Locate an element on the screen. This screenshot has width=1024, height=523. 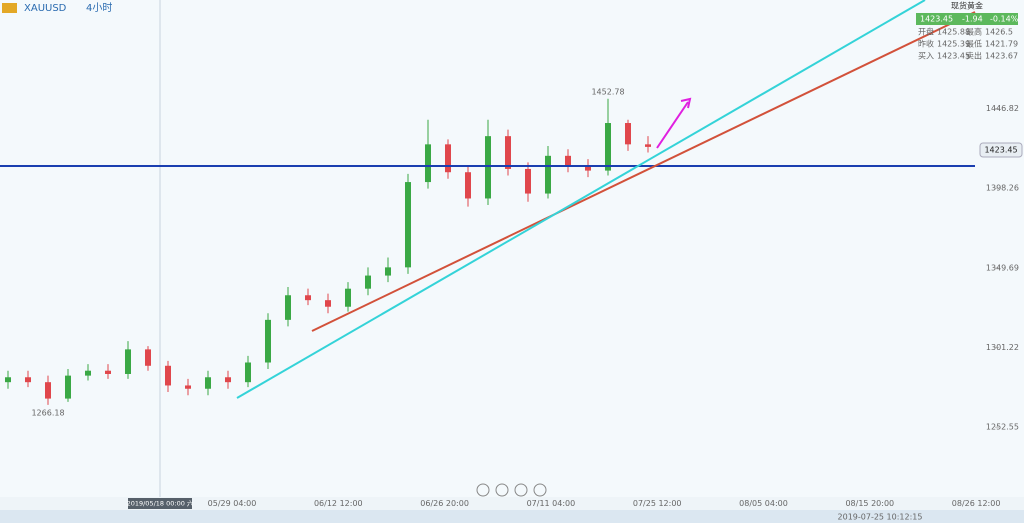
x-axis-bar is located at coordinates (512, 503).